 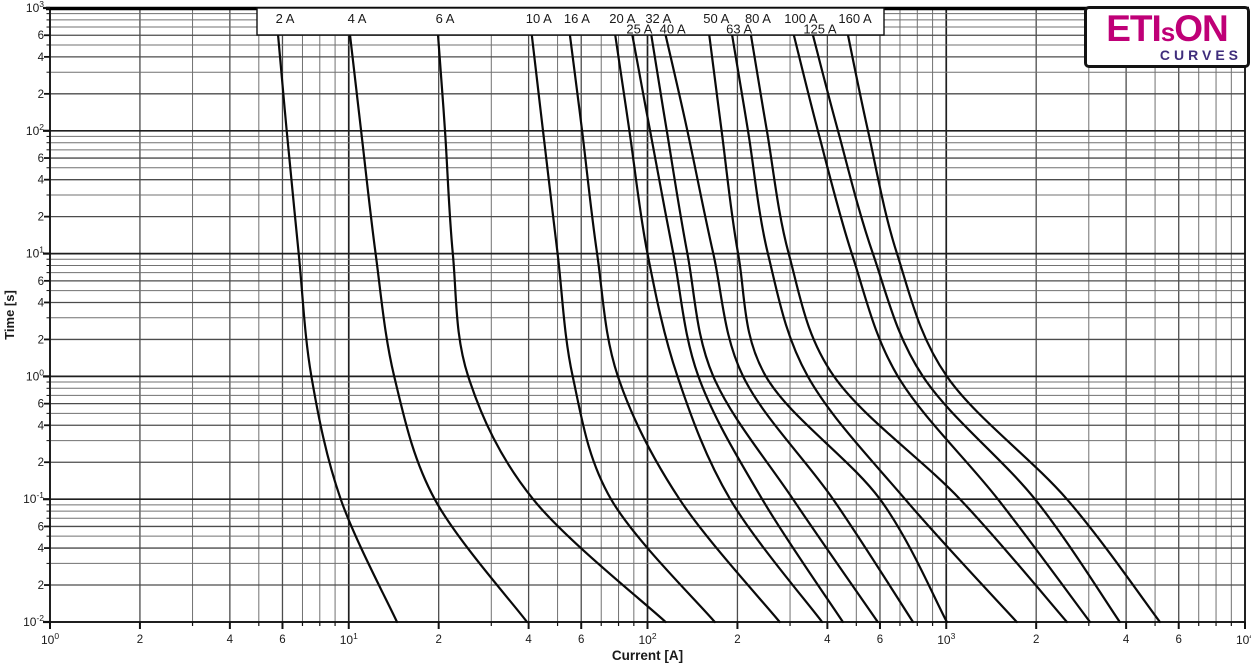 I want to click on curve-label-25-a: 25 A, so click(x=639, y=29).